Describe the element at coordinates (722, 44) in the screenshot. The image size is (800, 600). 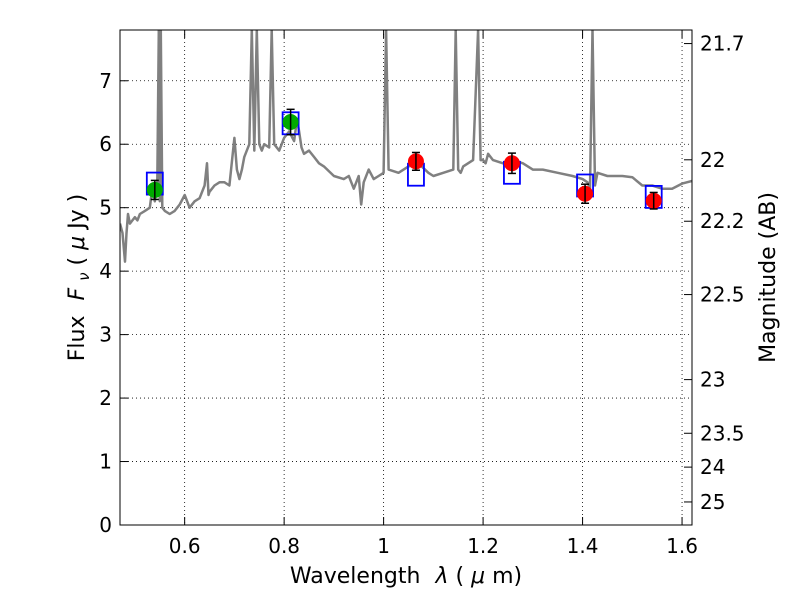
I see `magnitude-tick-label: 21.7` at that location.